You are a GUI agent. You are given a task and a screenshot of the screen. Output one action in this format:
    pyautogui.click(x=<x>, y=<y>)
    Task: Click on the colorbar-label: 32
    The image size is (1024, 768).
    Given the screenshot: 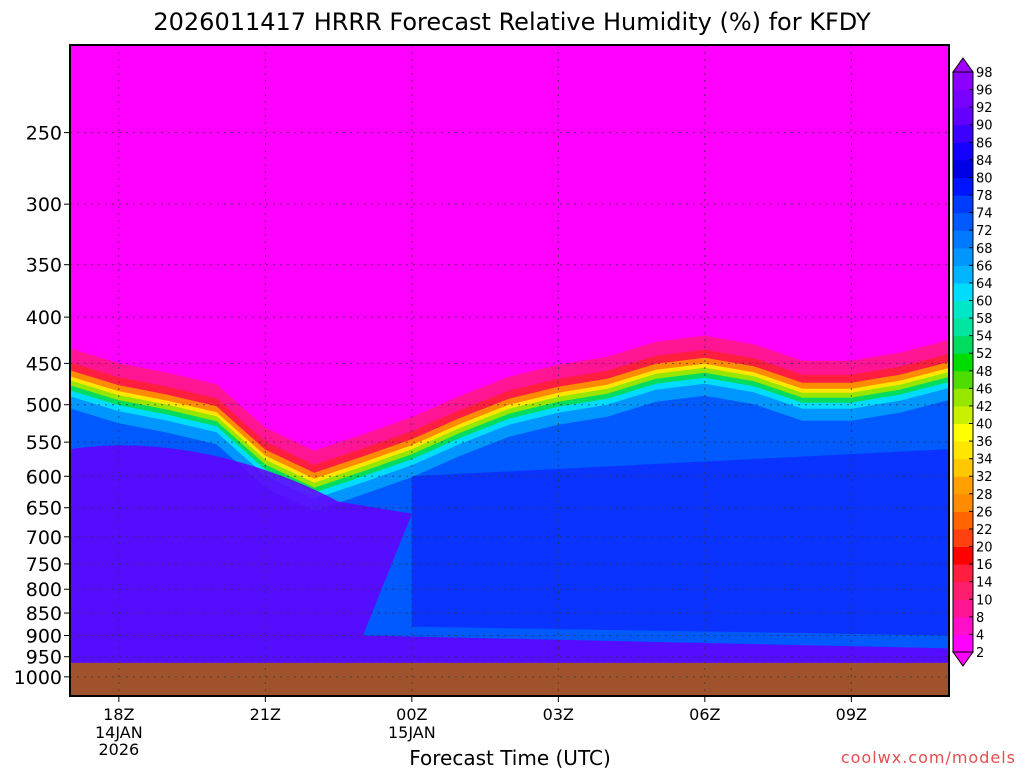 What is the action you would take?
    pyautogui.click(x=984, y=477)
    